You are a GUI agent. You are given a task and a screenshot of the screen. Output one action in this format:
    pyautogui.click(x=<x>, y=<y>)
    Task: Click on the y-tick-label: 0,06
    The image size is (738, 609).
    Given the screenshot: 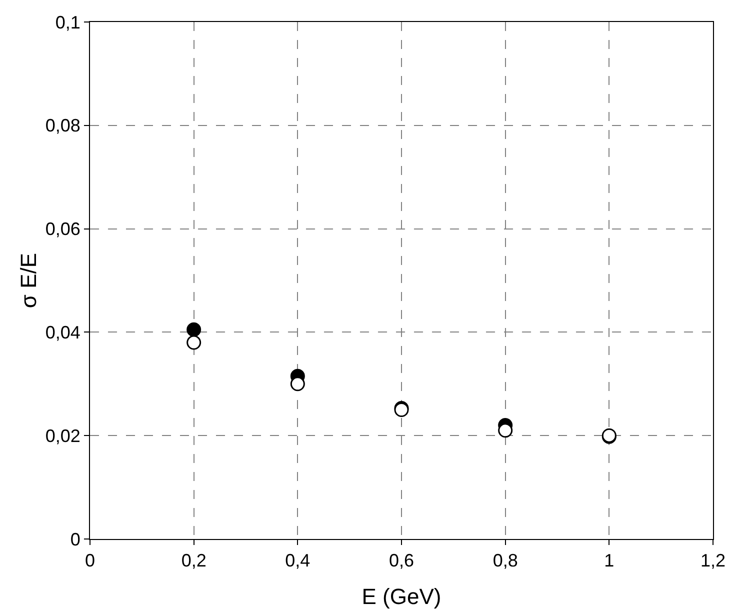 What is the action you would take?
    pyautogui.click(x=62, y=229)
    